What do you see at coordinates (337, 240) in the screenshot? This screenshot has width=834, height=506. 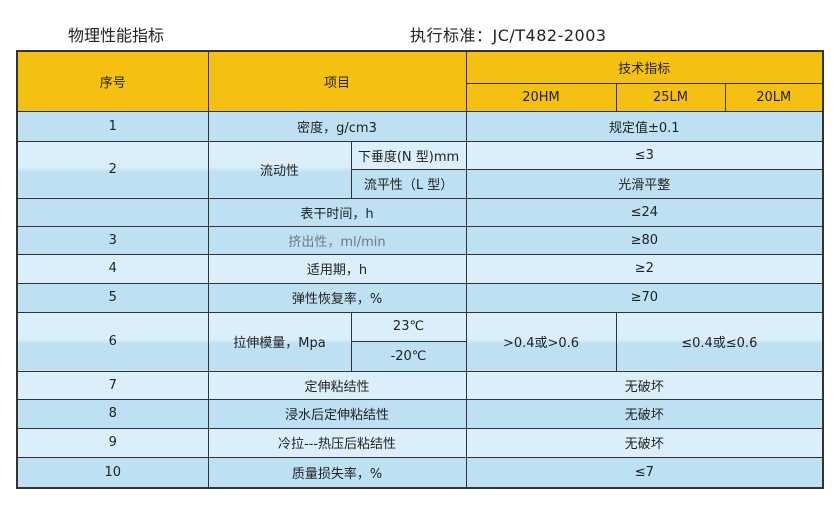 I see `row-item: 挤出性，ml/min` at bounding box center [337, 240].